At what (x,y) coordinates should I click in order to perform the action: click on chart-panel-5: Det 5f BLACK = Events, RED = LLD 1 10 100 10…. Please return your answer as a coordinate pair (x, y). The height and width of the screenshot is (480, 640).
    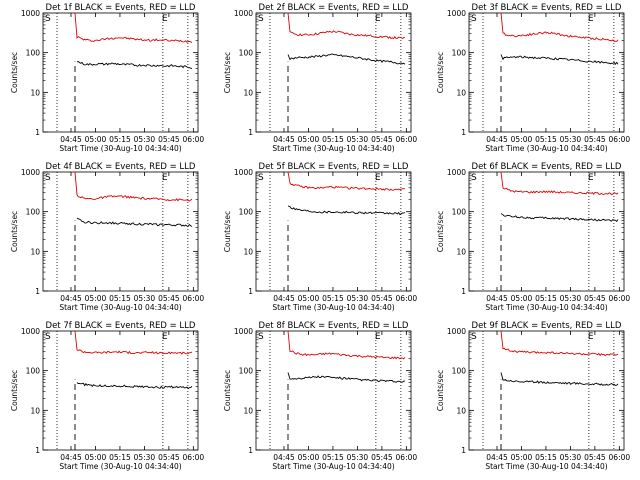
    Looking at the image, I should click on (320, 237).